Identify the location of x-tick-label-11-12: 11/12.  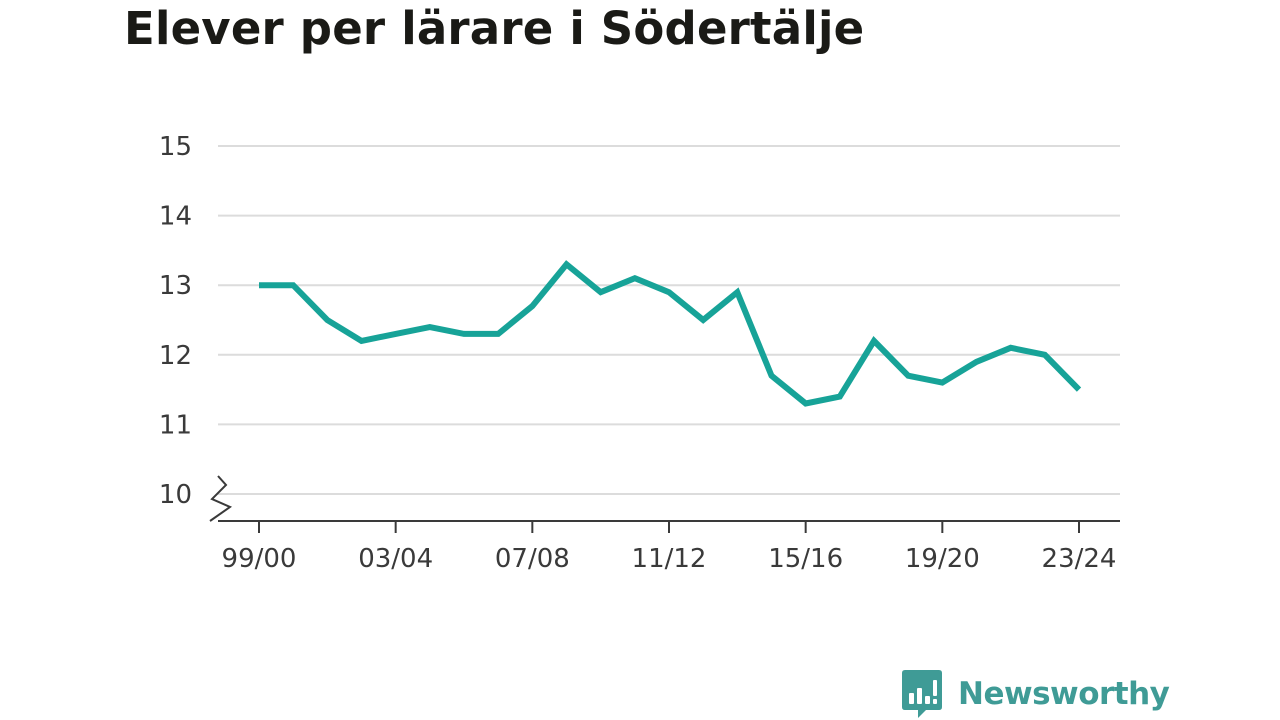
(669, 559).